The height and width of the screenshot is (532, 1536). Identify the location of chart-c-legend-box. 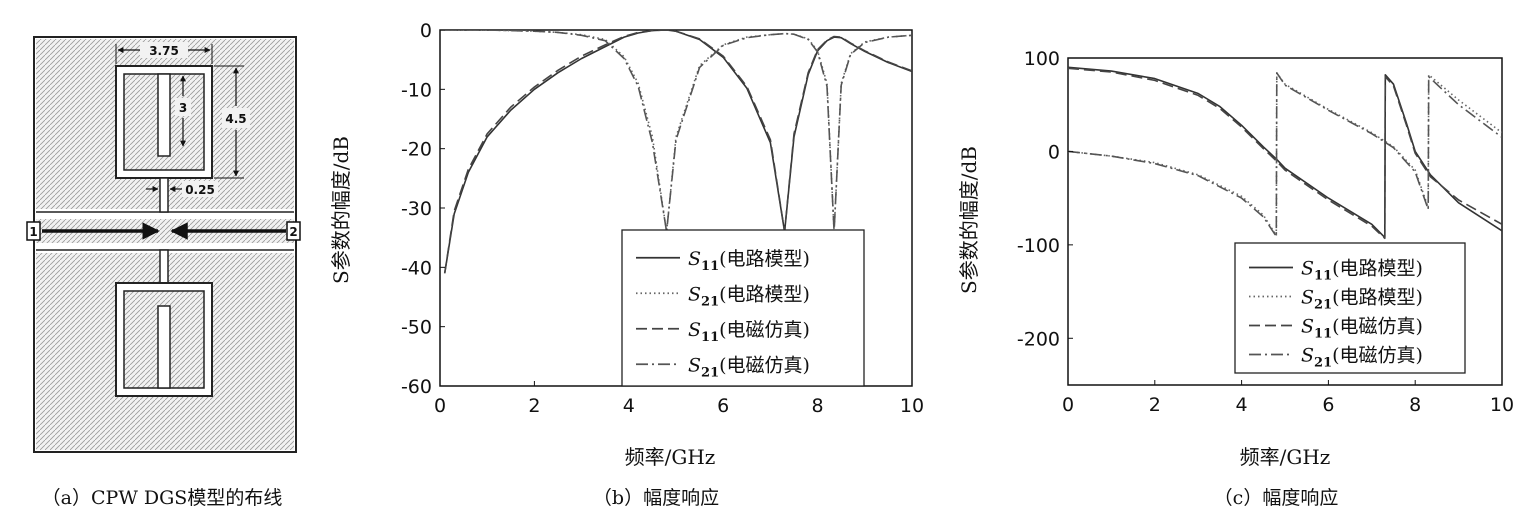
(1350, 308).